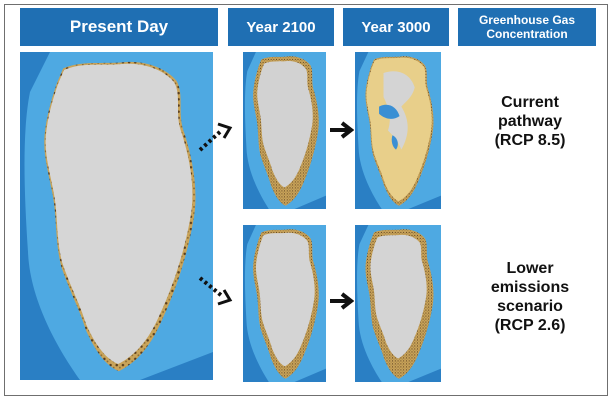 The image size is (613, 401). I want to click on header-present-day-label: Present Day, so click(119, 26).